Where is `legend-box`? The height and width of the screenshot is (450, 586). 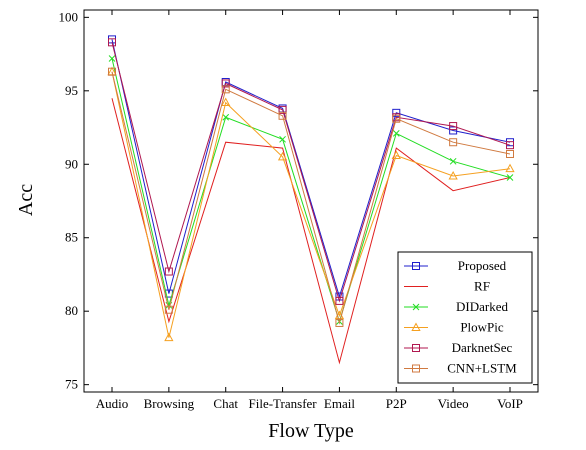 legend-box is located at coordinates (465, 317).